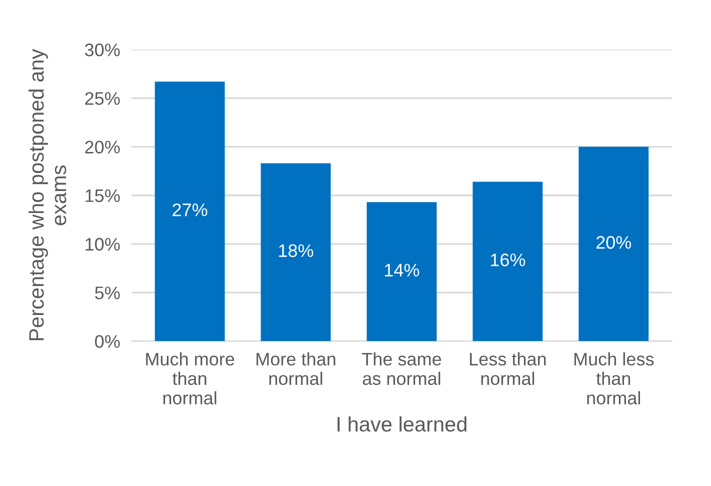 The width and height of the screenshot is (711, 486). I want to click on y-axis-title: Percentage who postponed any exams, so click(47, 194).